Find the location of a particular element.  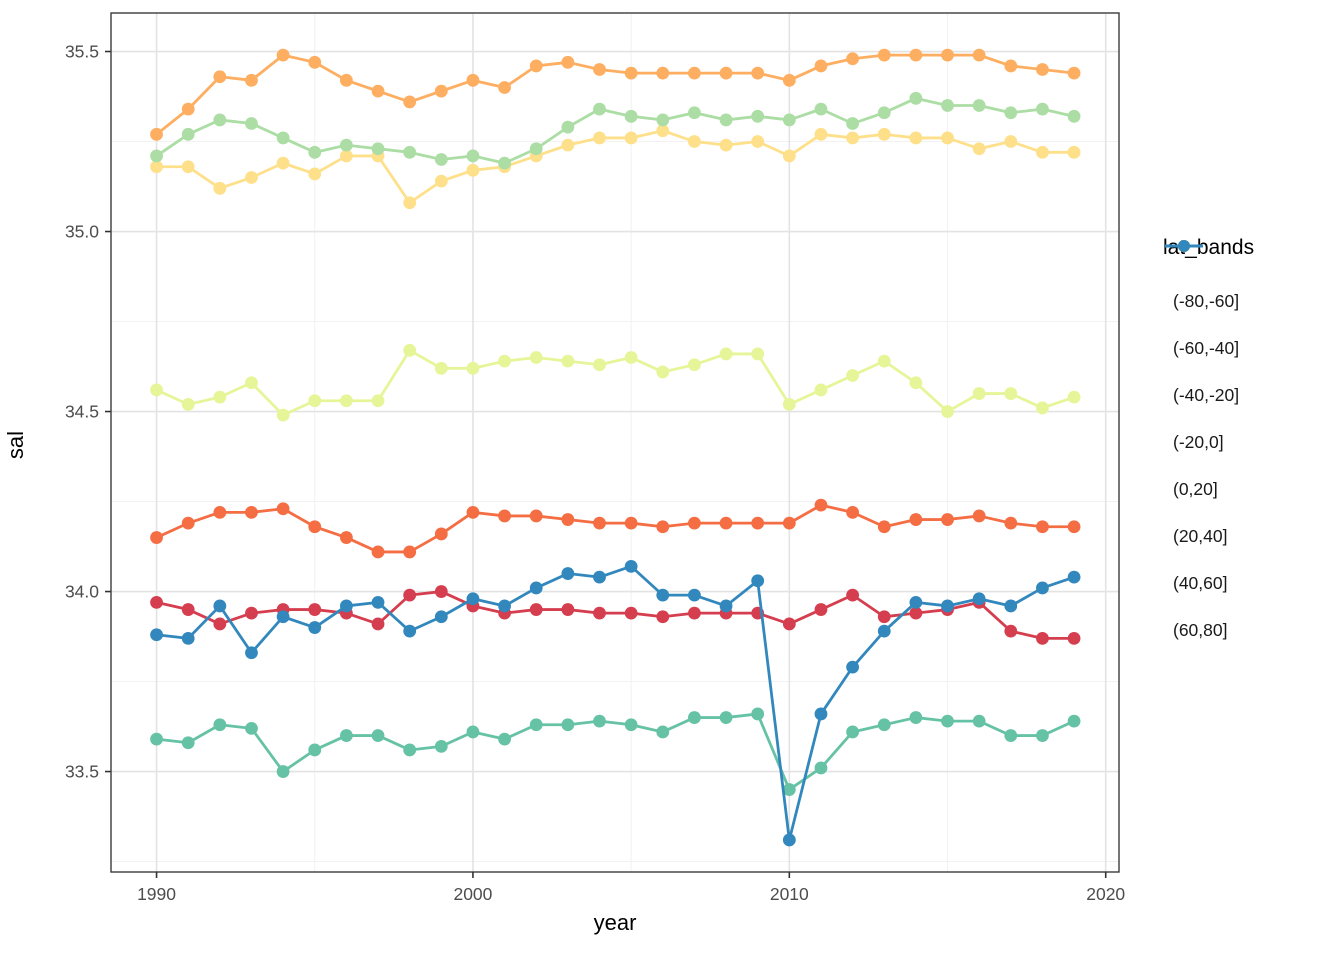

y-tick-label: 34.0 is located at coordinates (82, 592).